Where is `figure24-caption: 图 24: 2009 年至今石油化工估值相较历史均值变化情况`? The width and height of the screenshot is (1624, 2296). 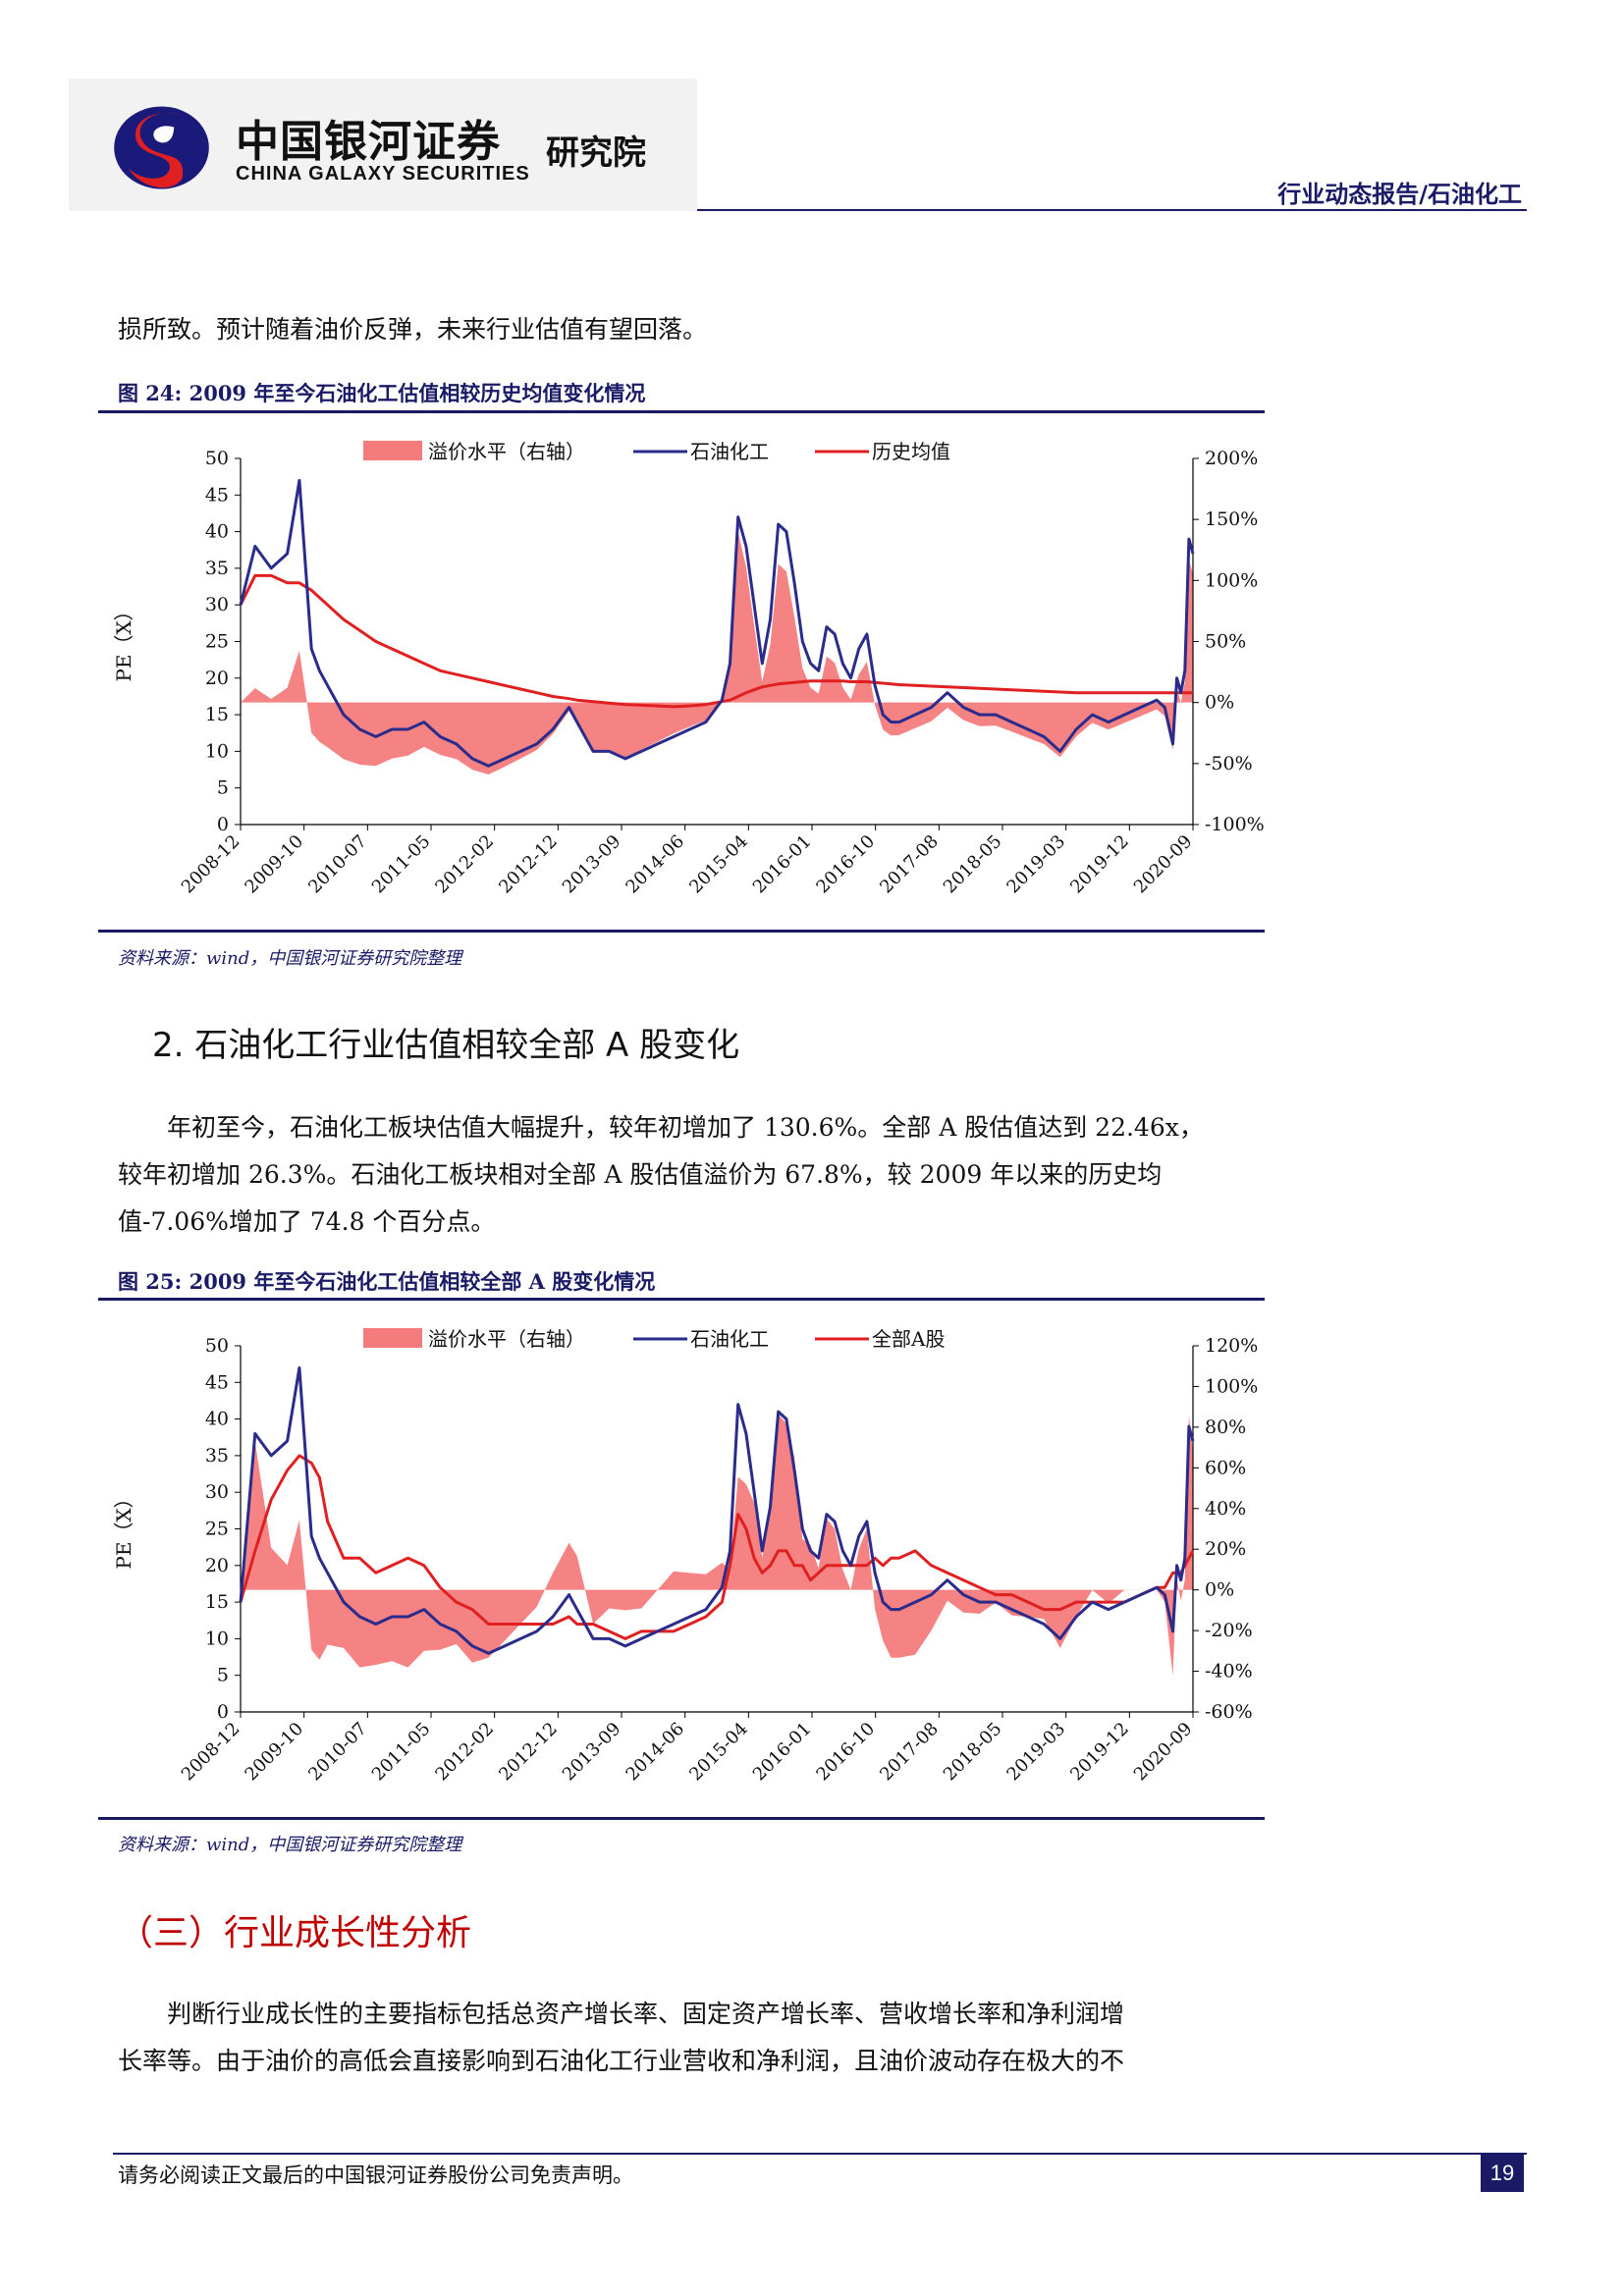 figure24-caption: 图 24: 2009 年至今石油化工估值相较历史均值变化情况 is located at coordinates (382, 393).